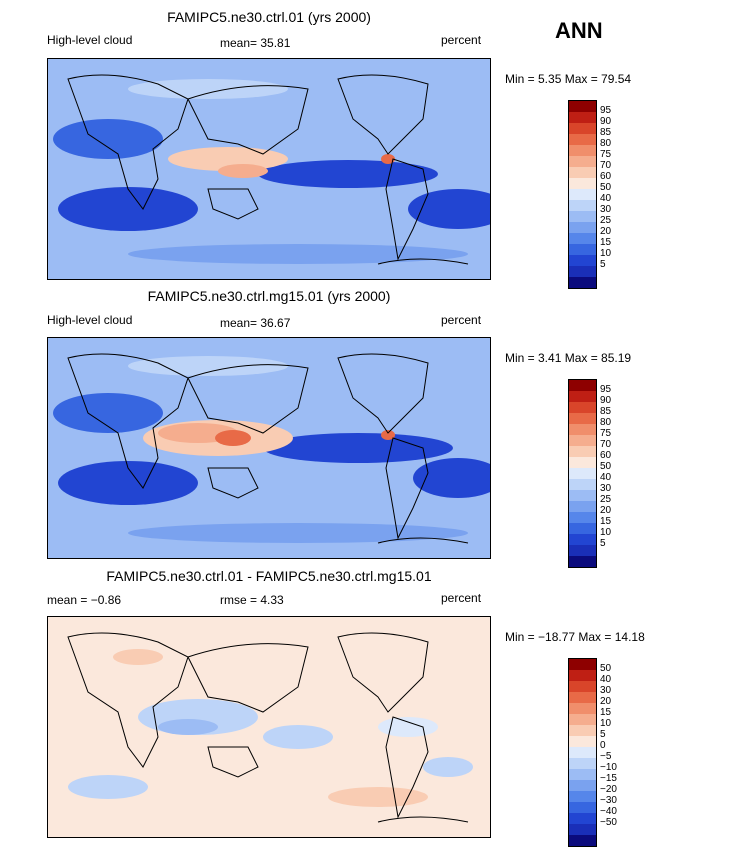 This screenshot has width=733, height=848. Describe the element at coordinates (461, 320) in the screenshot. I see `panel-2-units-label: percent` at that location.